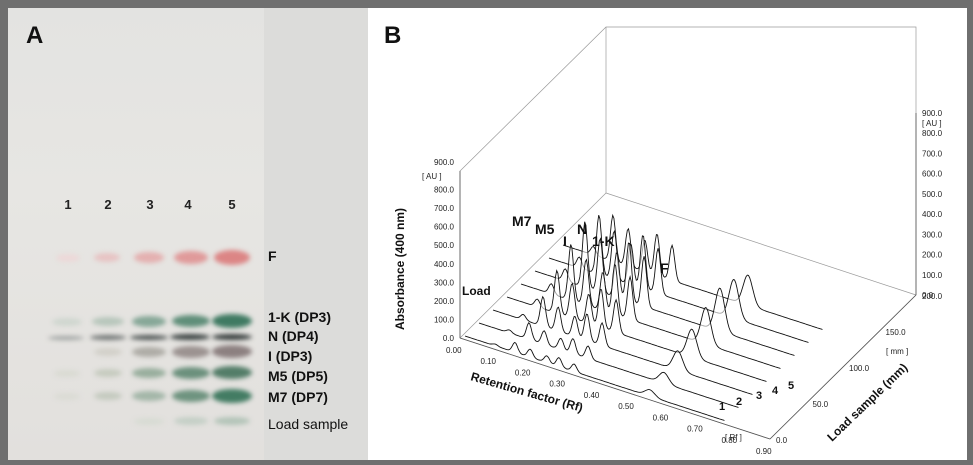 This screenshot has height=465, width=973. Describe the element at coordinates (932, 214) in the screenshot. I see `right-y-tick-label: 400.0` at that location.